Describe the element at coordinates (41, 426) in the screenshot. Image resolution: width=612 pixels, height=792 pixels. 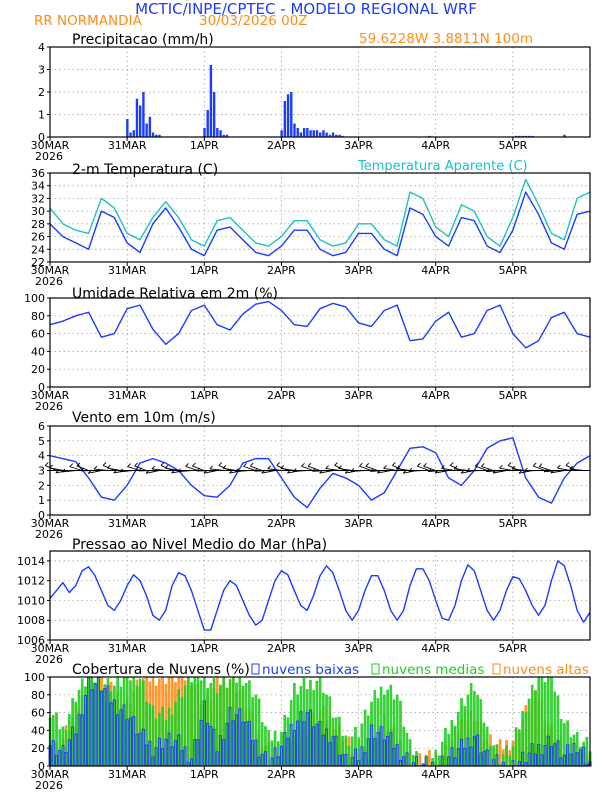
I see `y-tick-label: 6` at that location.